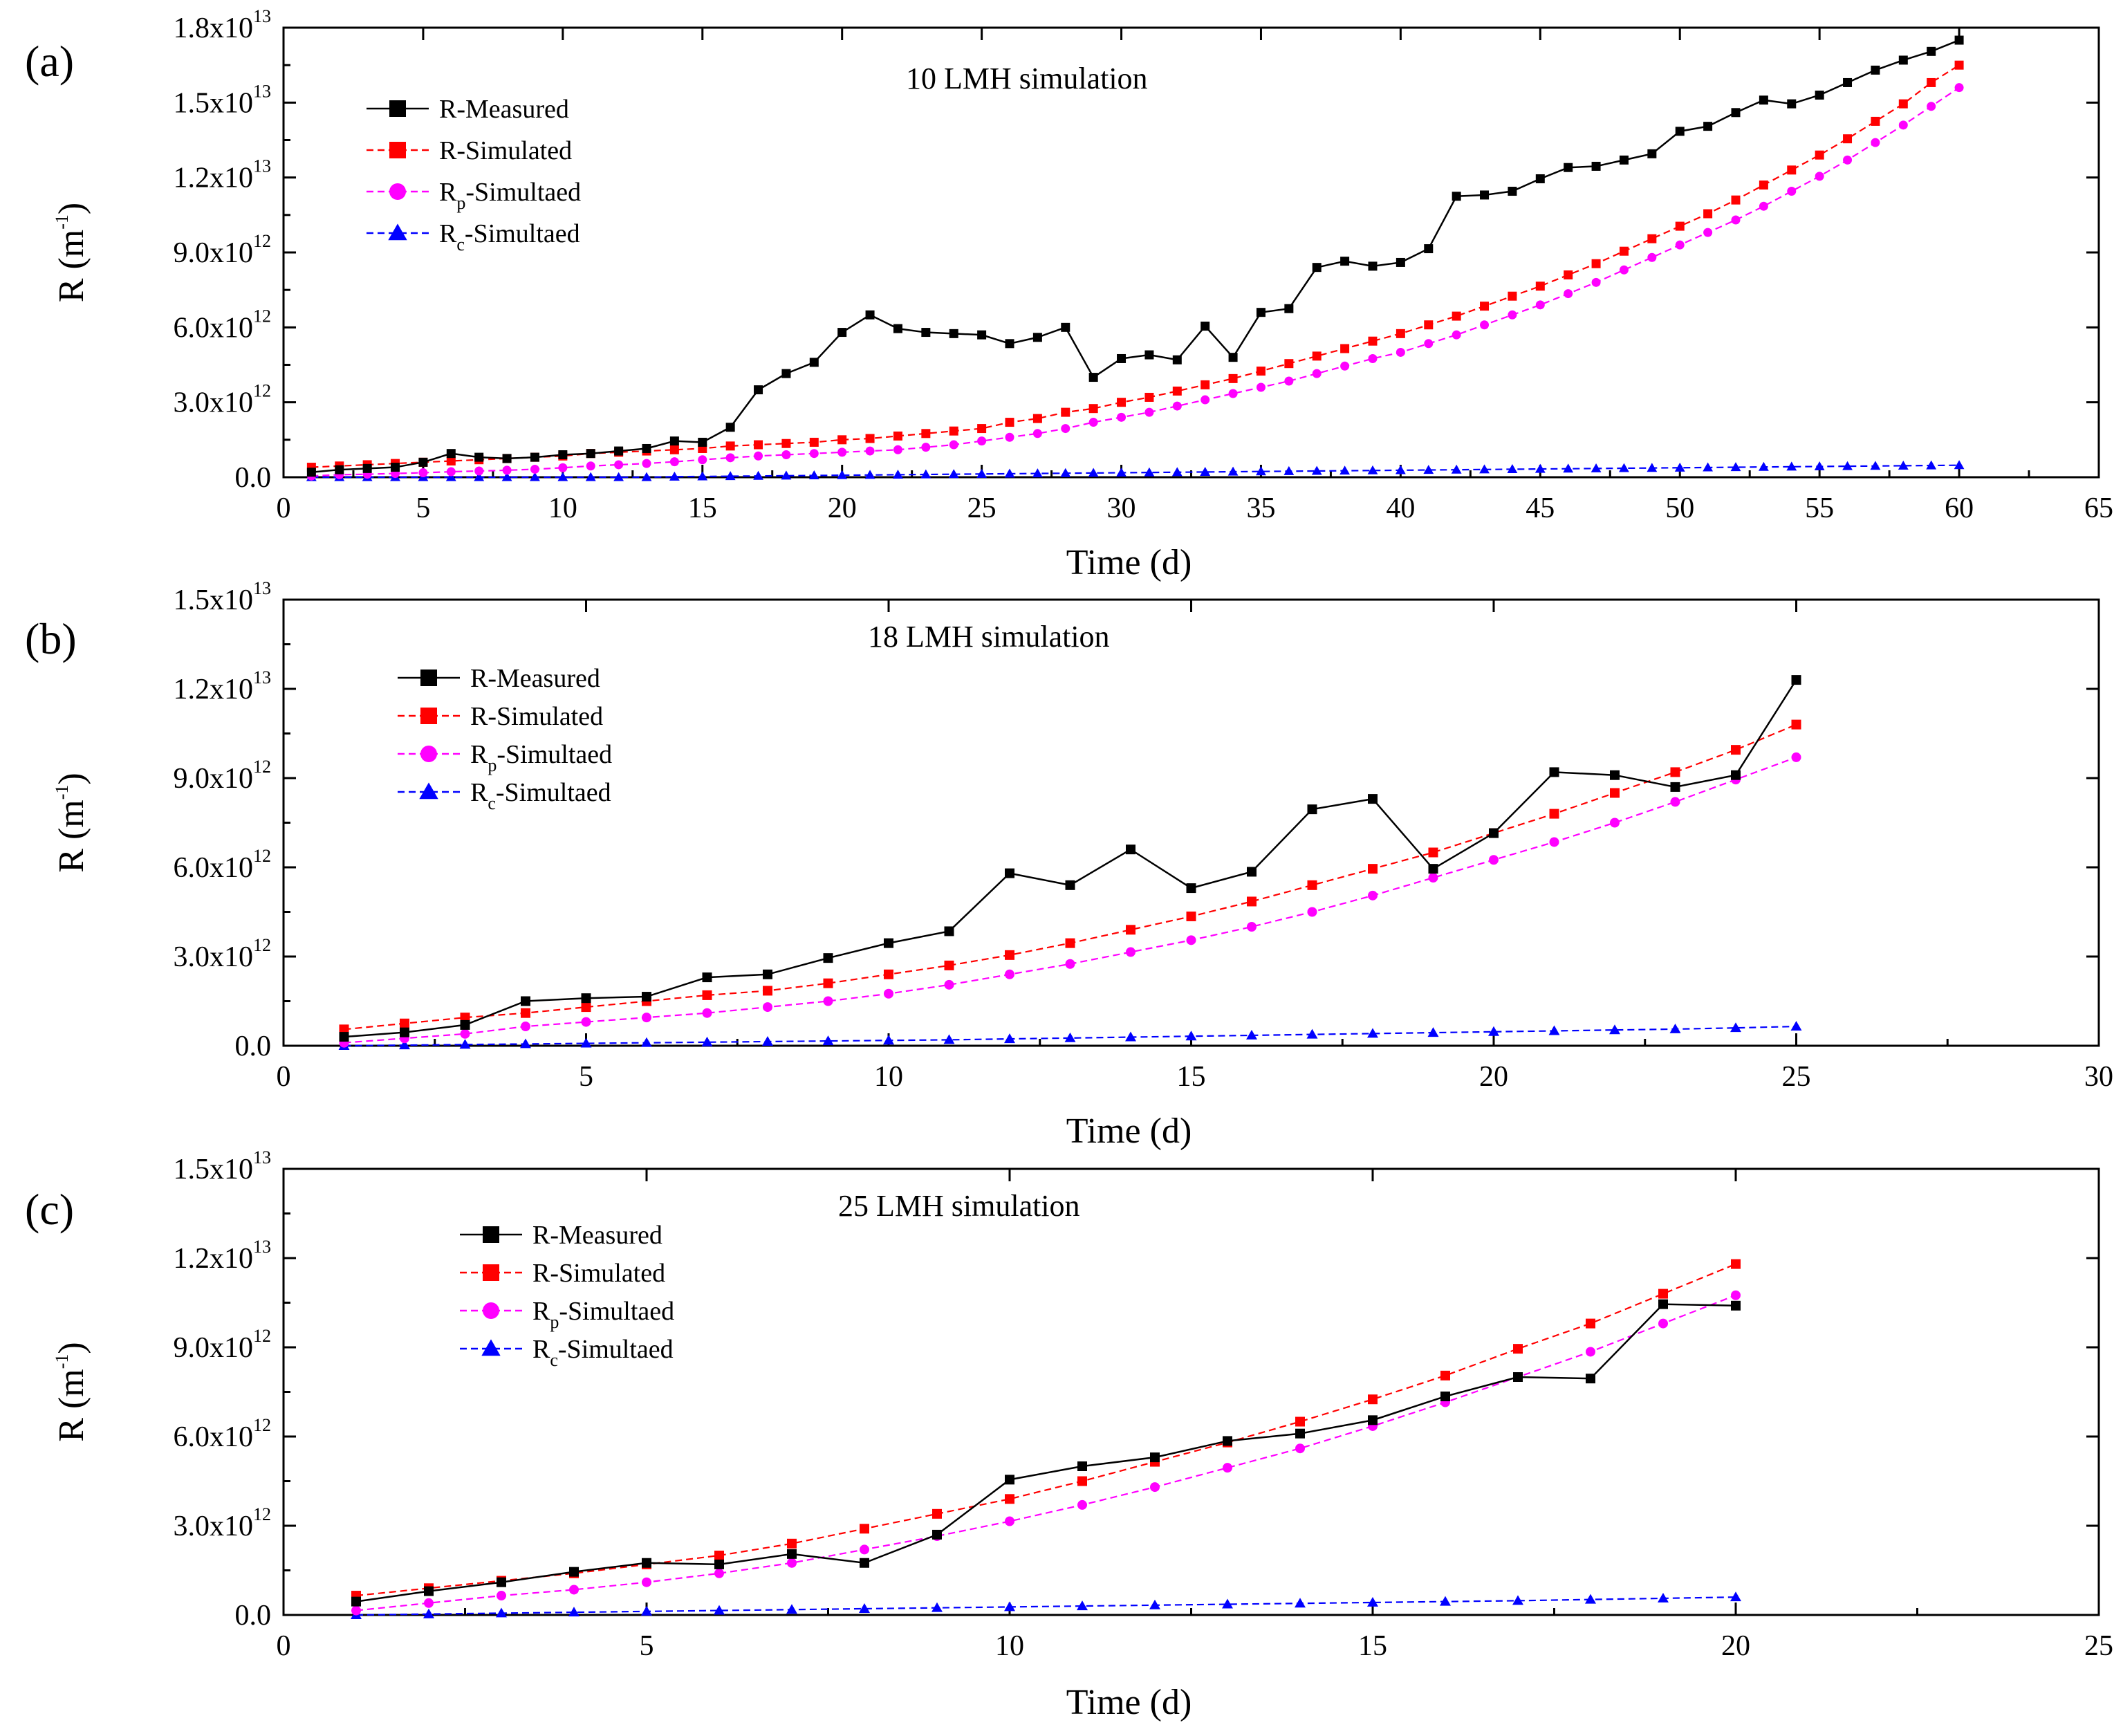  What do you see at coordinates (223, 100) in the screenshot?
I see `y-tick-label: 1.5x10¹³` at bounding box center [223, 100].